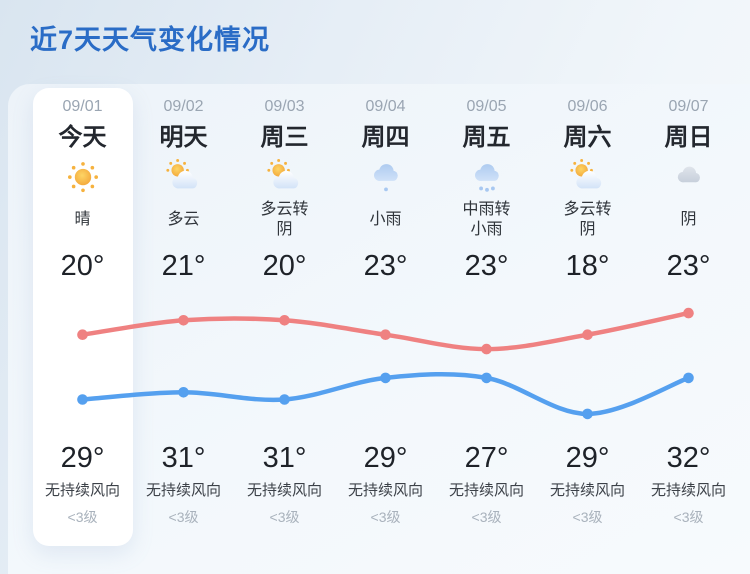 The height and width of the screenshot is (574, 750). I want to click on day-column: 09/05 周五 中雨转小雨 23° 27° 无持续风向 <3级, so click(486, 317).